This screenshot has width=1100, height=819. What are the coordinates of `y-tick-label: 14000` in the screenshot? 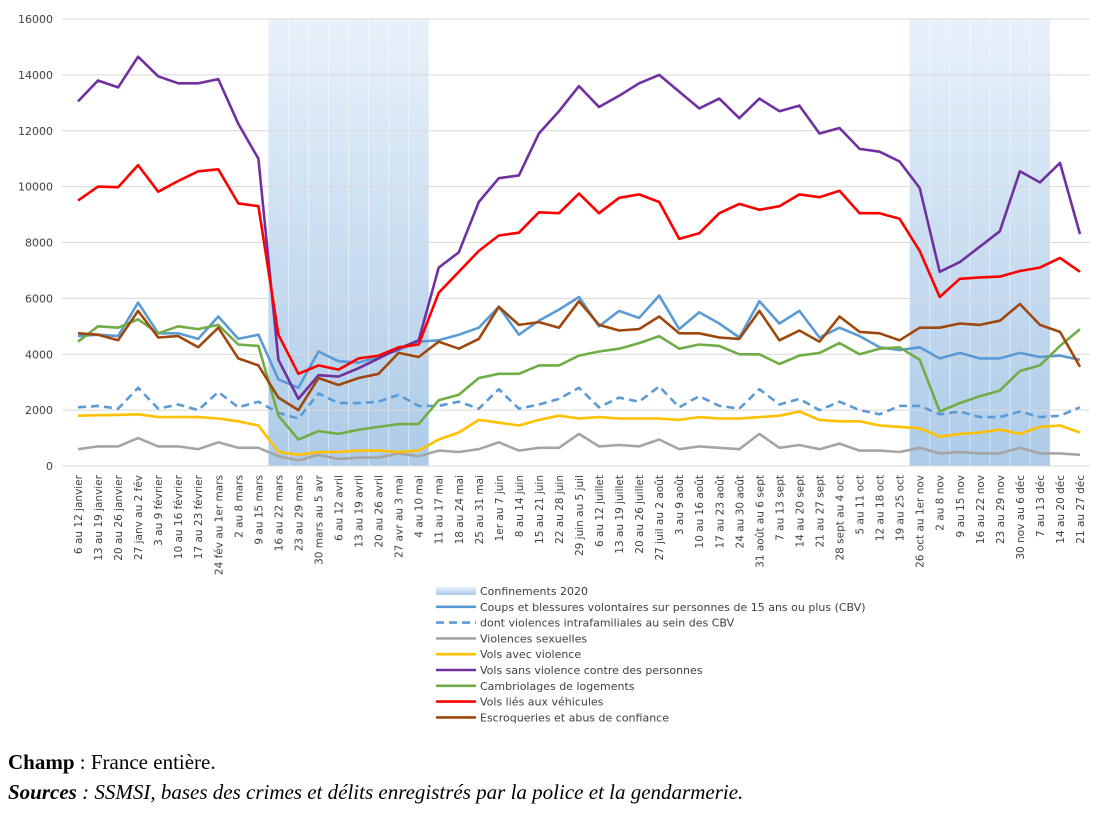 It's located at (35, 75).